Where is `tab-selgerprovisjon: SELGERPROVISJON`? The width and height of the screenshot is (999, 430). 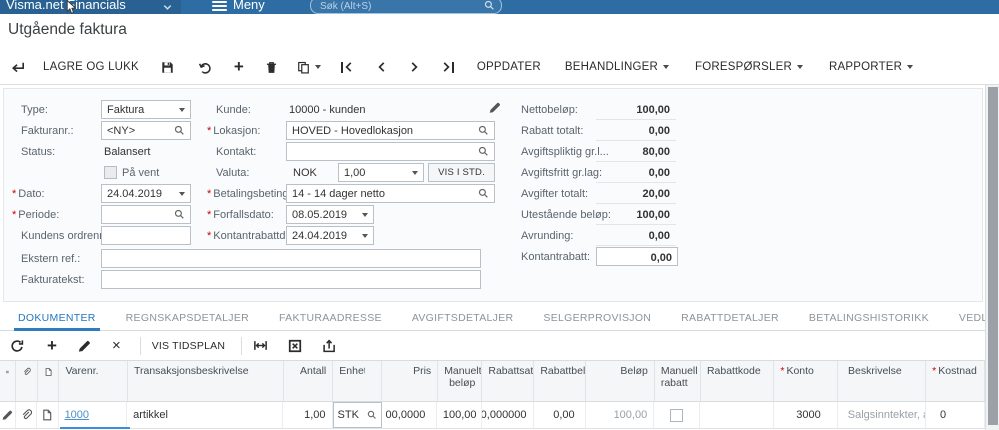
tab-selgerprovisjon: SELGERPROVISJON is located at coordinates (597, 318).